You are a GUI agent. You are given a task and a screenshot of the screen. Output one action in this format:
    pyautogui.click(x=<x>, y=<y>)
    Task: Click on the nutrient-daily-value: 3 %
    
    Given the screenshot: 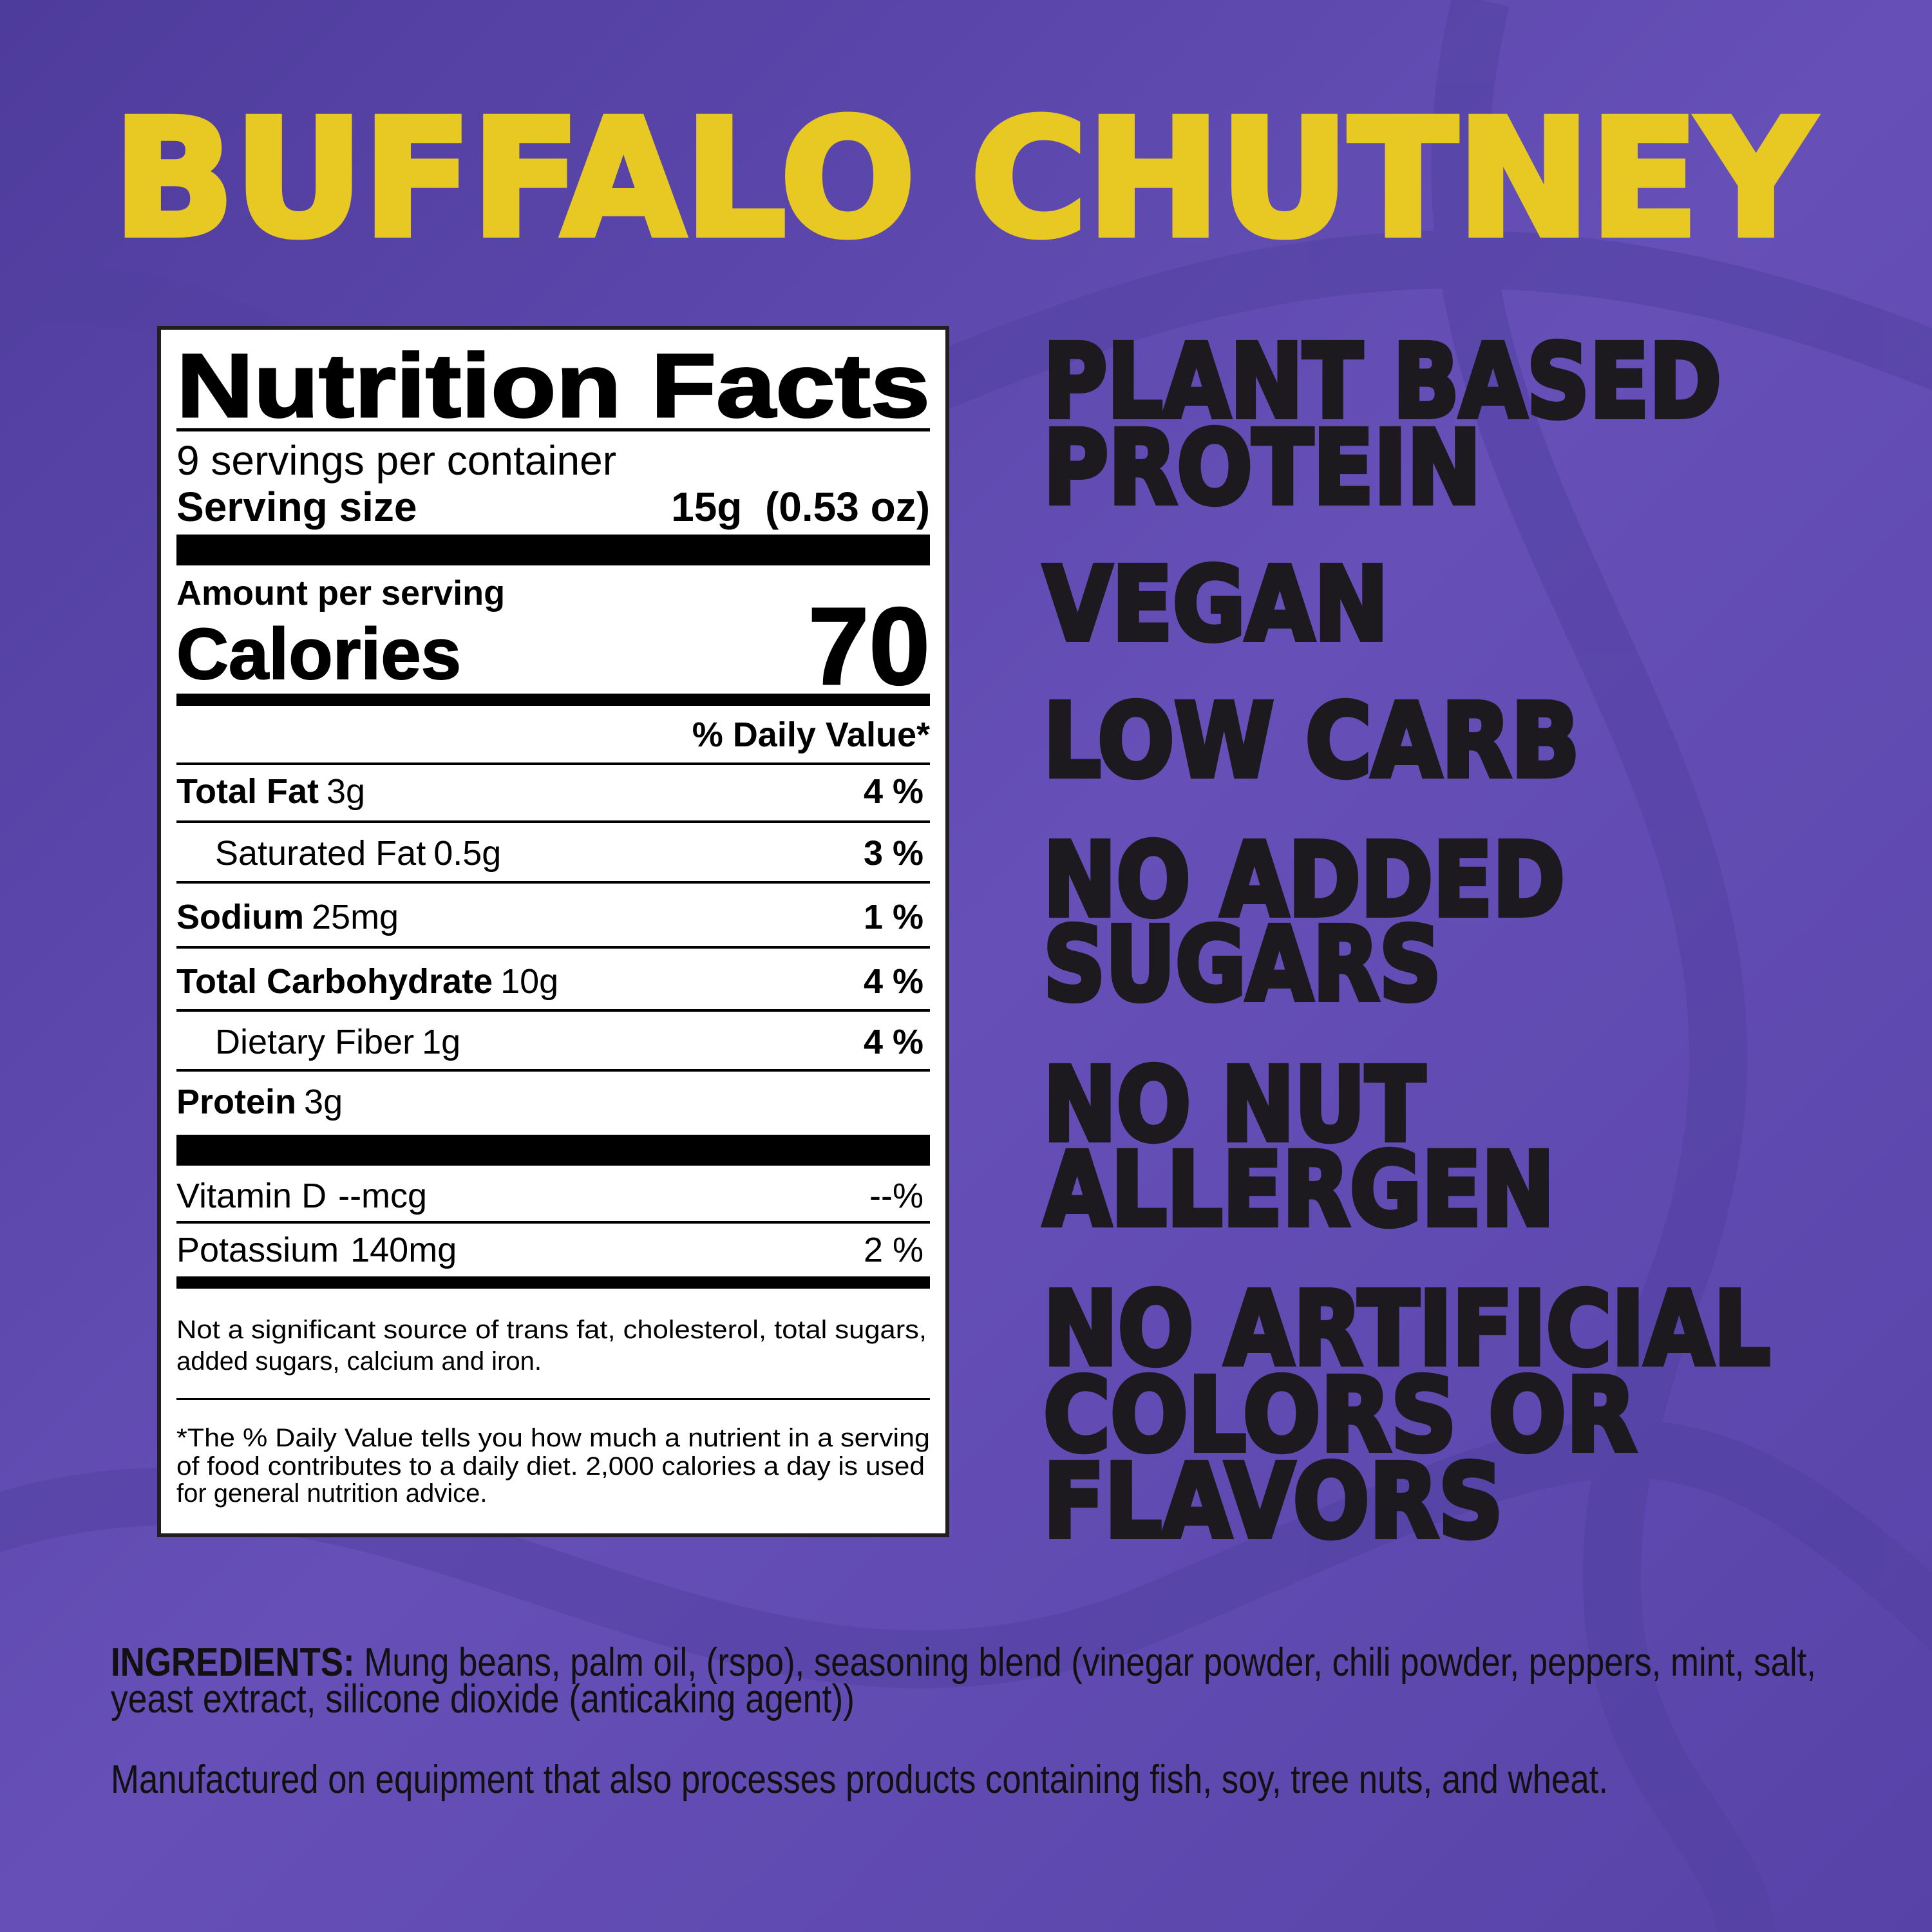 What is the action you would take?
    pyautogui.click(x=893, y=853)
    